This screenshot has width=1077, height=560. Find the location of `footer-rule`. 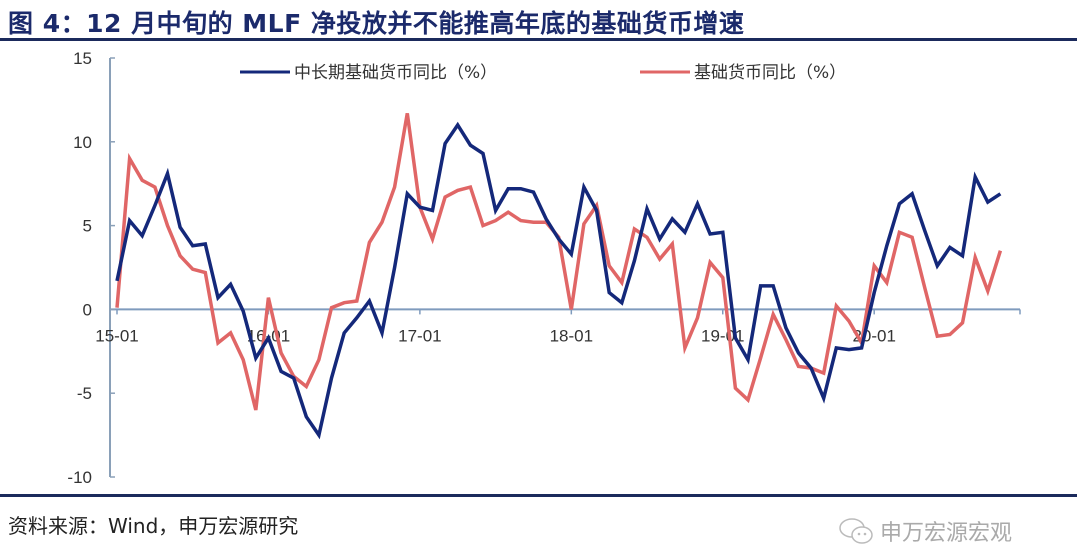

footer-rule is located at coordinates (538, 495).